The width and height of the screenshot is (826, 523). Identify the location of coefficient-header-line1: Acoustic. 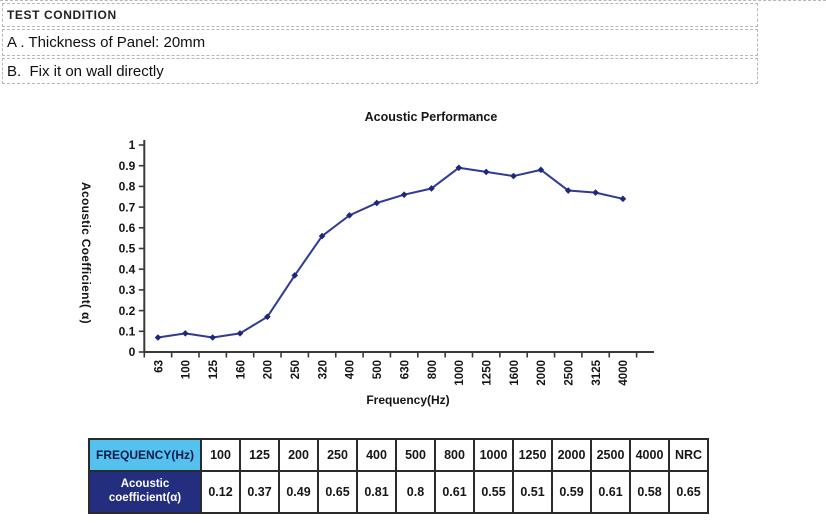
(145, 484).